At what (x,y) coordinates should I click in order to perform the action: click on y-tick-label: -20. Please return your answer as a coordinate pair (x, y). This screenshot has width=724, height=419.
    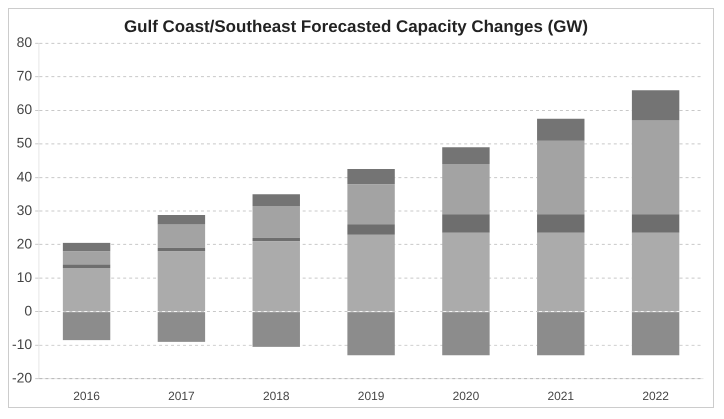
    Looking at the image, I should click on (22, 378).